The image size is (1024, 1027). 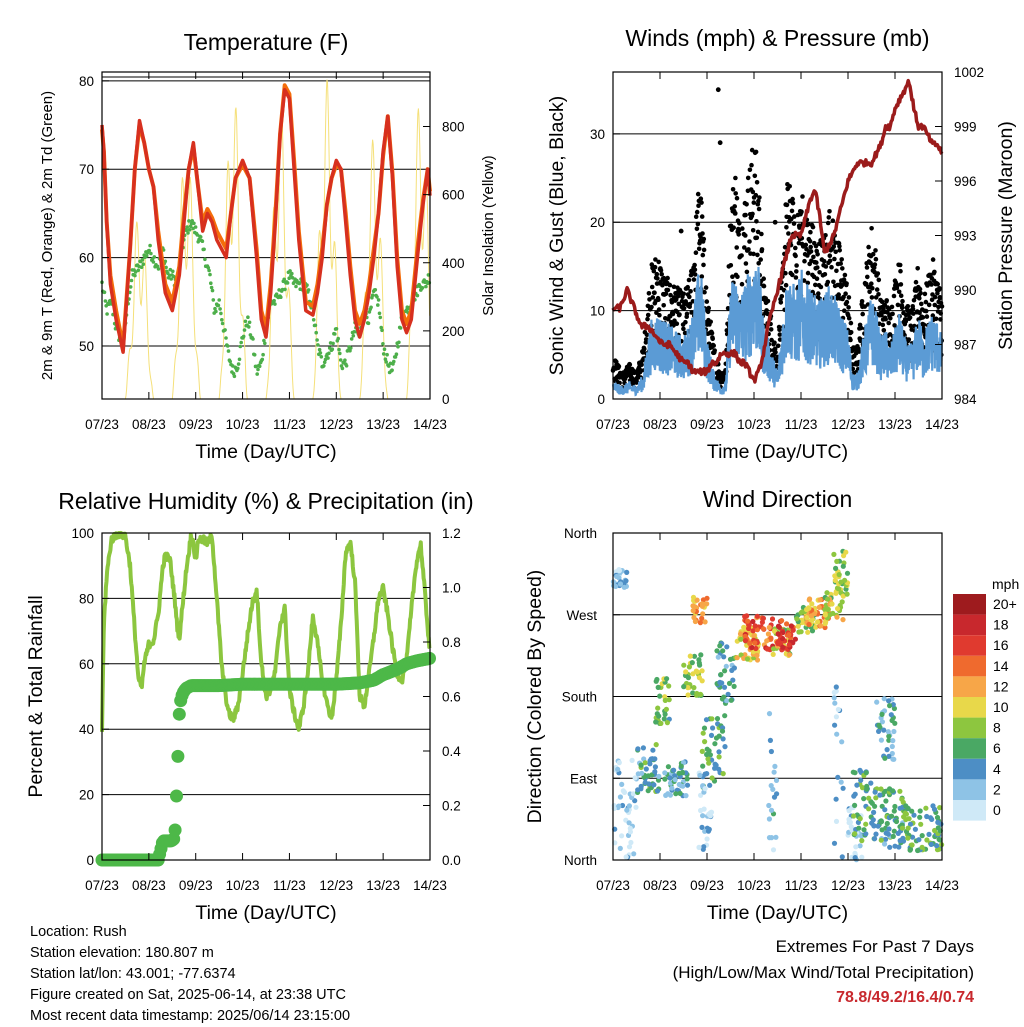 What do you see at coordinates (266, 696) in the screenshot?
I see `plot-frame` at bounding box center [266, 696].